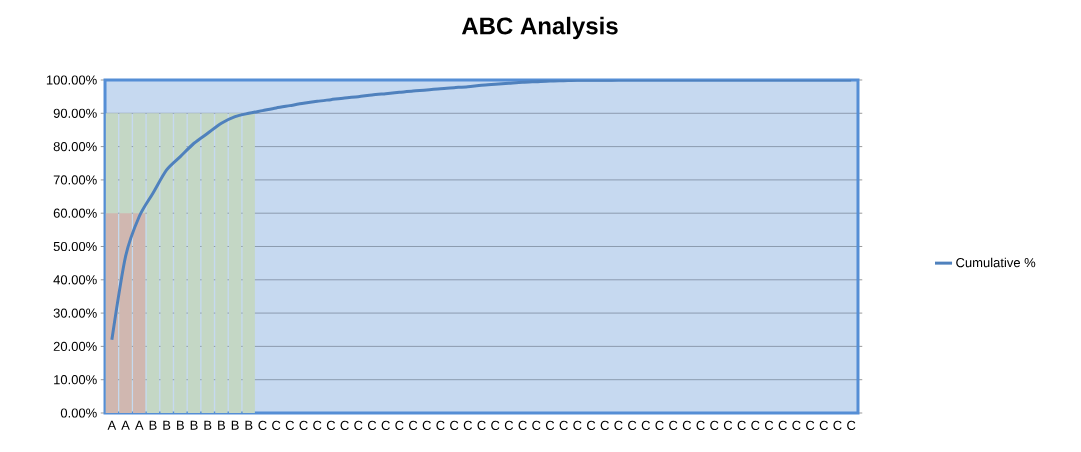  What do you see at coordinates (996, 262) in the screenshot?
I see `legend-label: Cumulative %` at bounding box center [996, 262].